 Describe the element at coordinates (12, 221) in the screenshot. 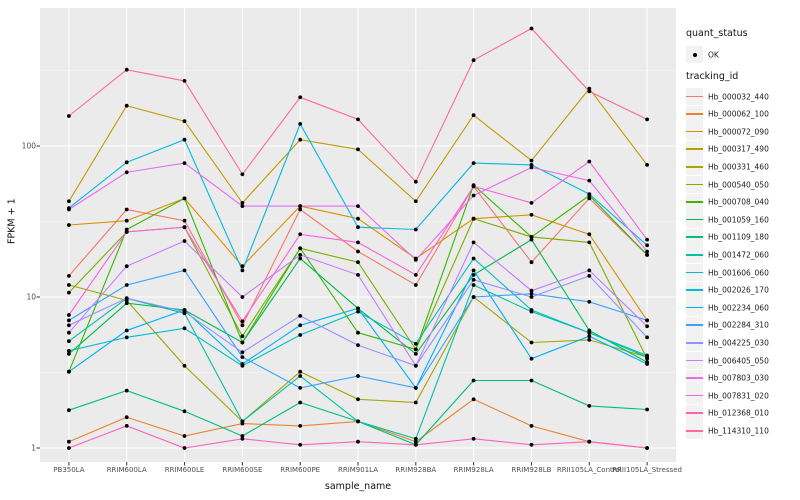

I see `y-axis-title: FPKM + 1` at that location.